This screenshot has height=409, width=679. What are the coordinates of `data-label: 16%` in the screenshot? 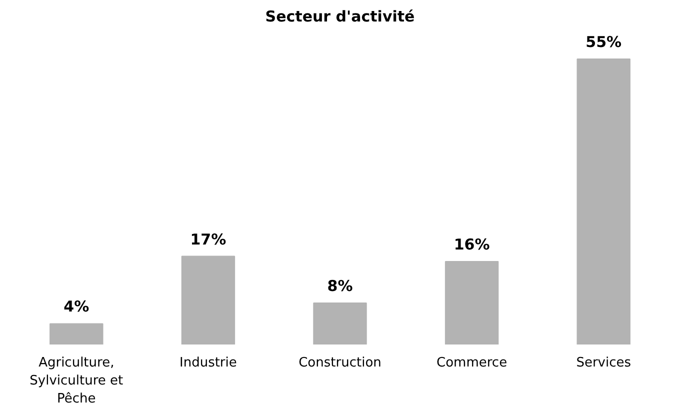 It's located at (472, 244).